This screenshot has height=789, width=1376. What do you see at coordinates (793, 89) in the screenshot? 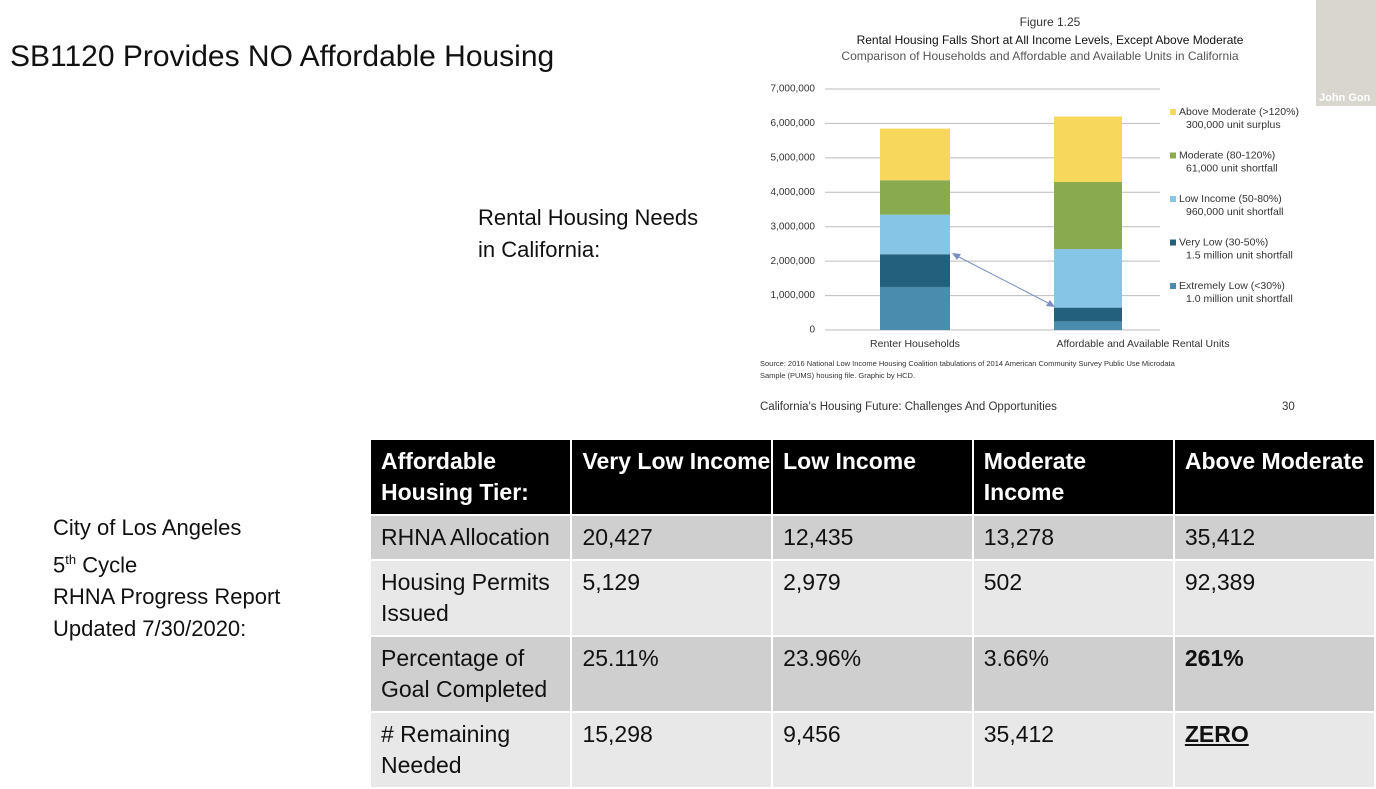
I see `y-tick-label: 7,000,000` at bounding box center [793, 89].